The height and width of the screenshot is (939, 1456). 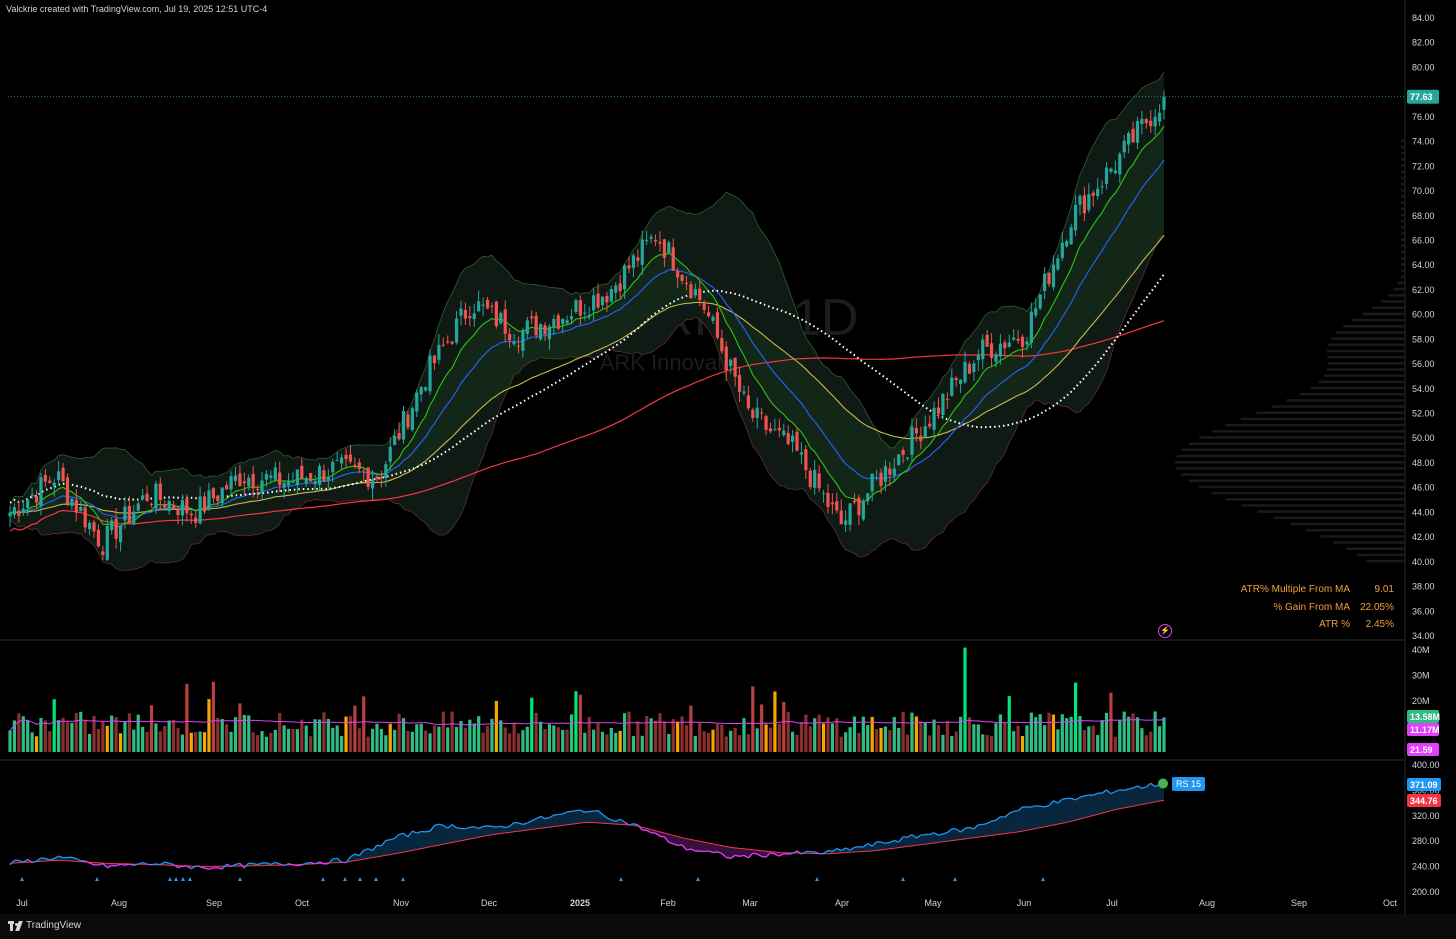 I want to click on price-axis-tick: 66.00, so click(x=1423, y=240).